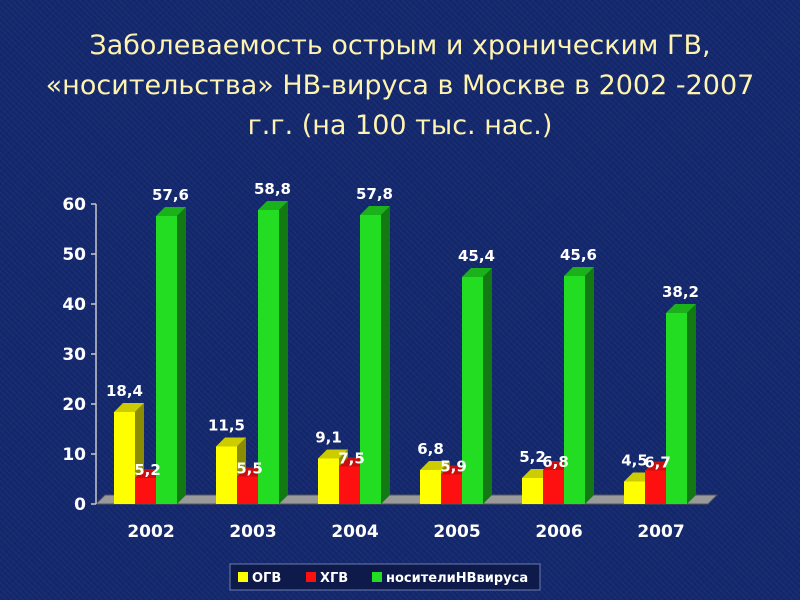 This screenshot has width=800, height=600. I want to click on x-category-label: 2003, so click(252, 532).